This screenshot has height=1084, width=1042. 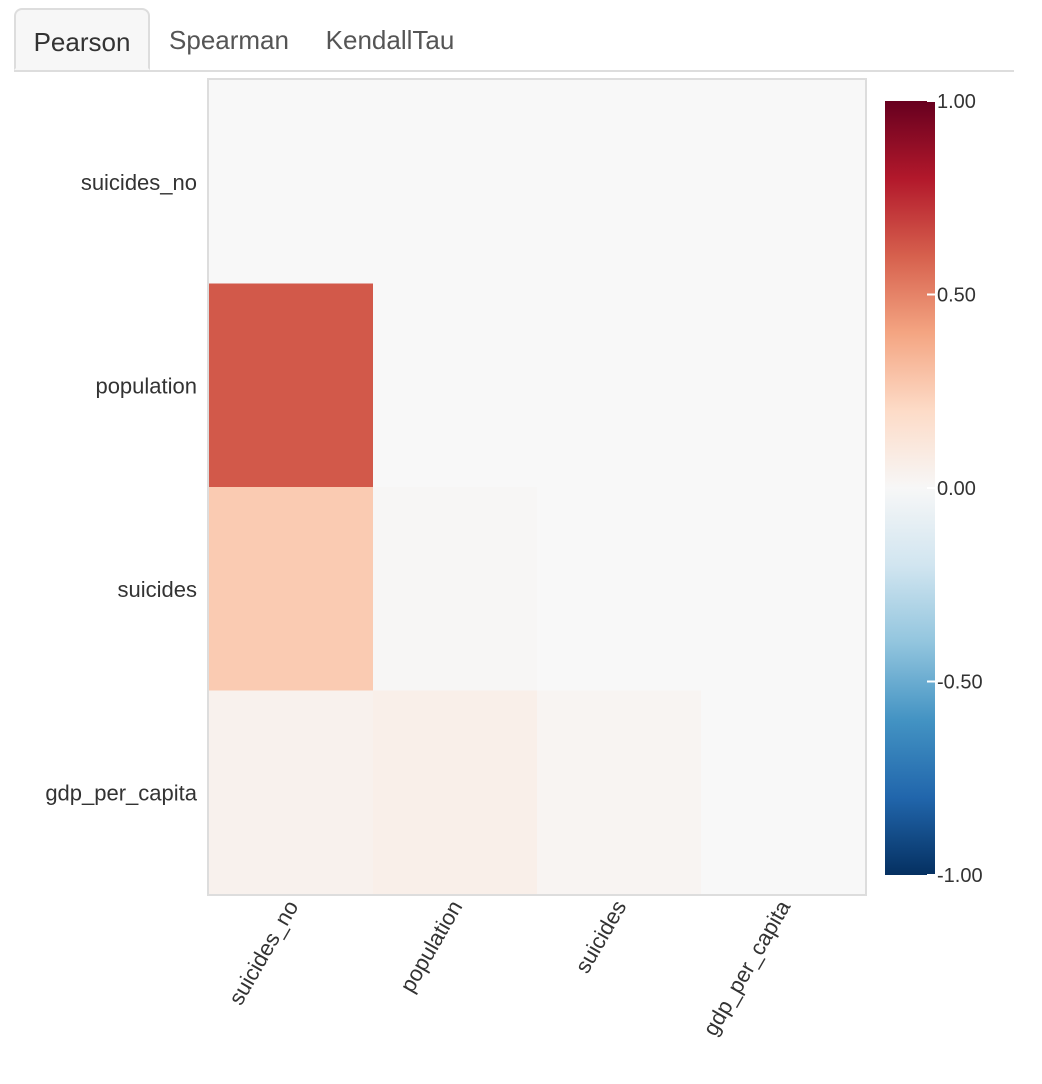 What do you see at coordinates (960, 683) in the screenshot?
I see `colorbar-tick-label: -0.50` at bounding box center [960, 683].